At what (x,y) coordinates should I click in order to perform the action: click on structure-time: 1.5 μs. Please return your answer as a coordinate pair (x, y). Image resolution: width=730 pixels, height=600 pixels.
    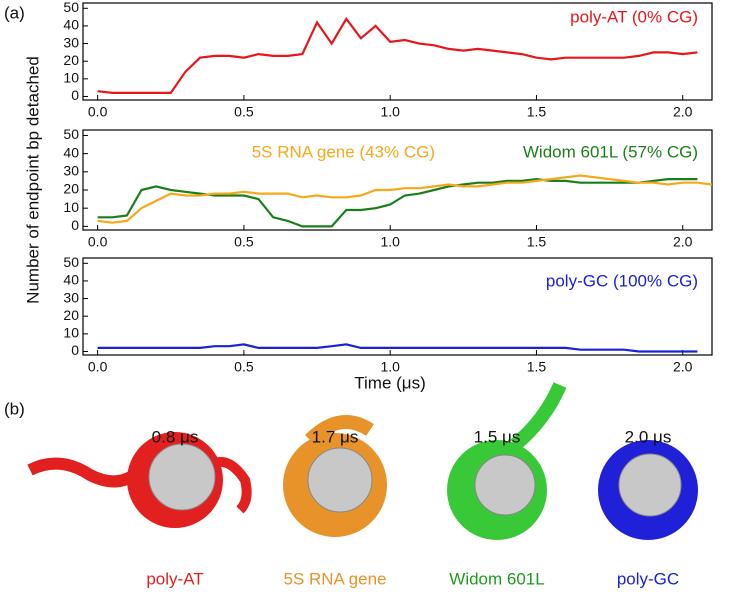
    Looking at the image, I should click on (497, 436).